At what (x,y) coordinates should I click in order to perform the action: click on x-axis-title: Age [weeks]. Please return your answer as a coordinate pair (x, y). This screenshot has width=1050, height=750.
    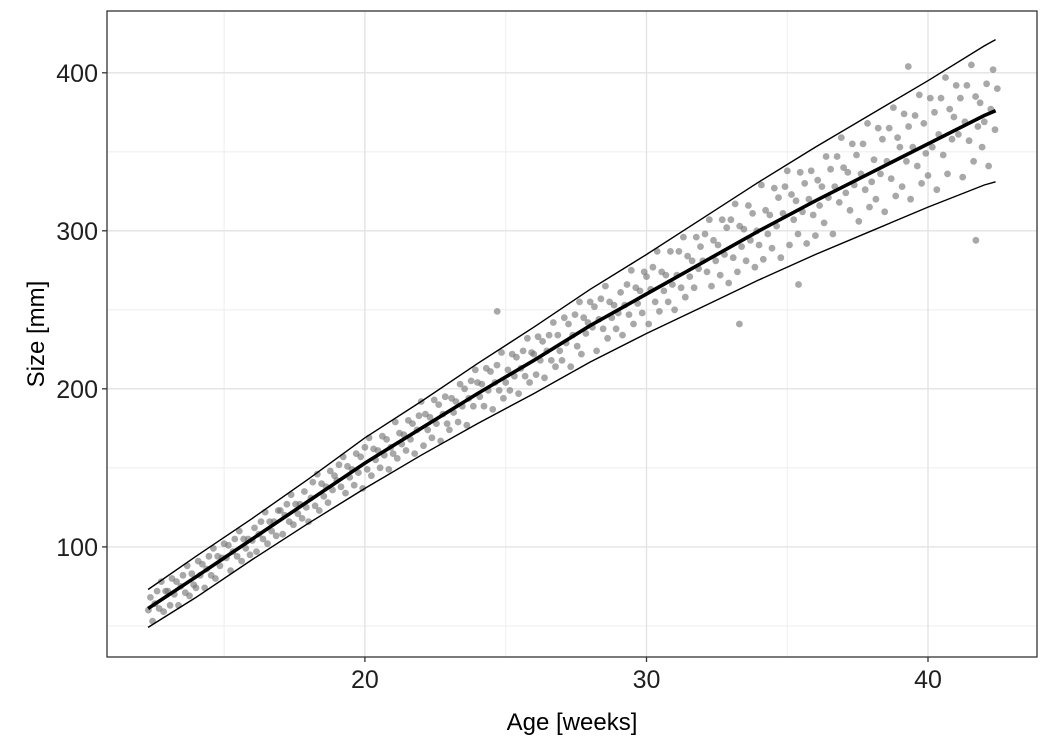
    Looking at the image, I should click on (572, 722).